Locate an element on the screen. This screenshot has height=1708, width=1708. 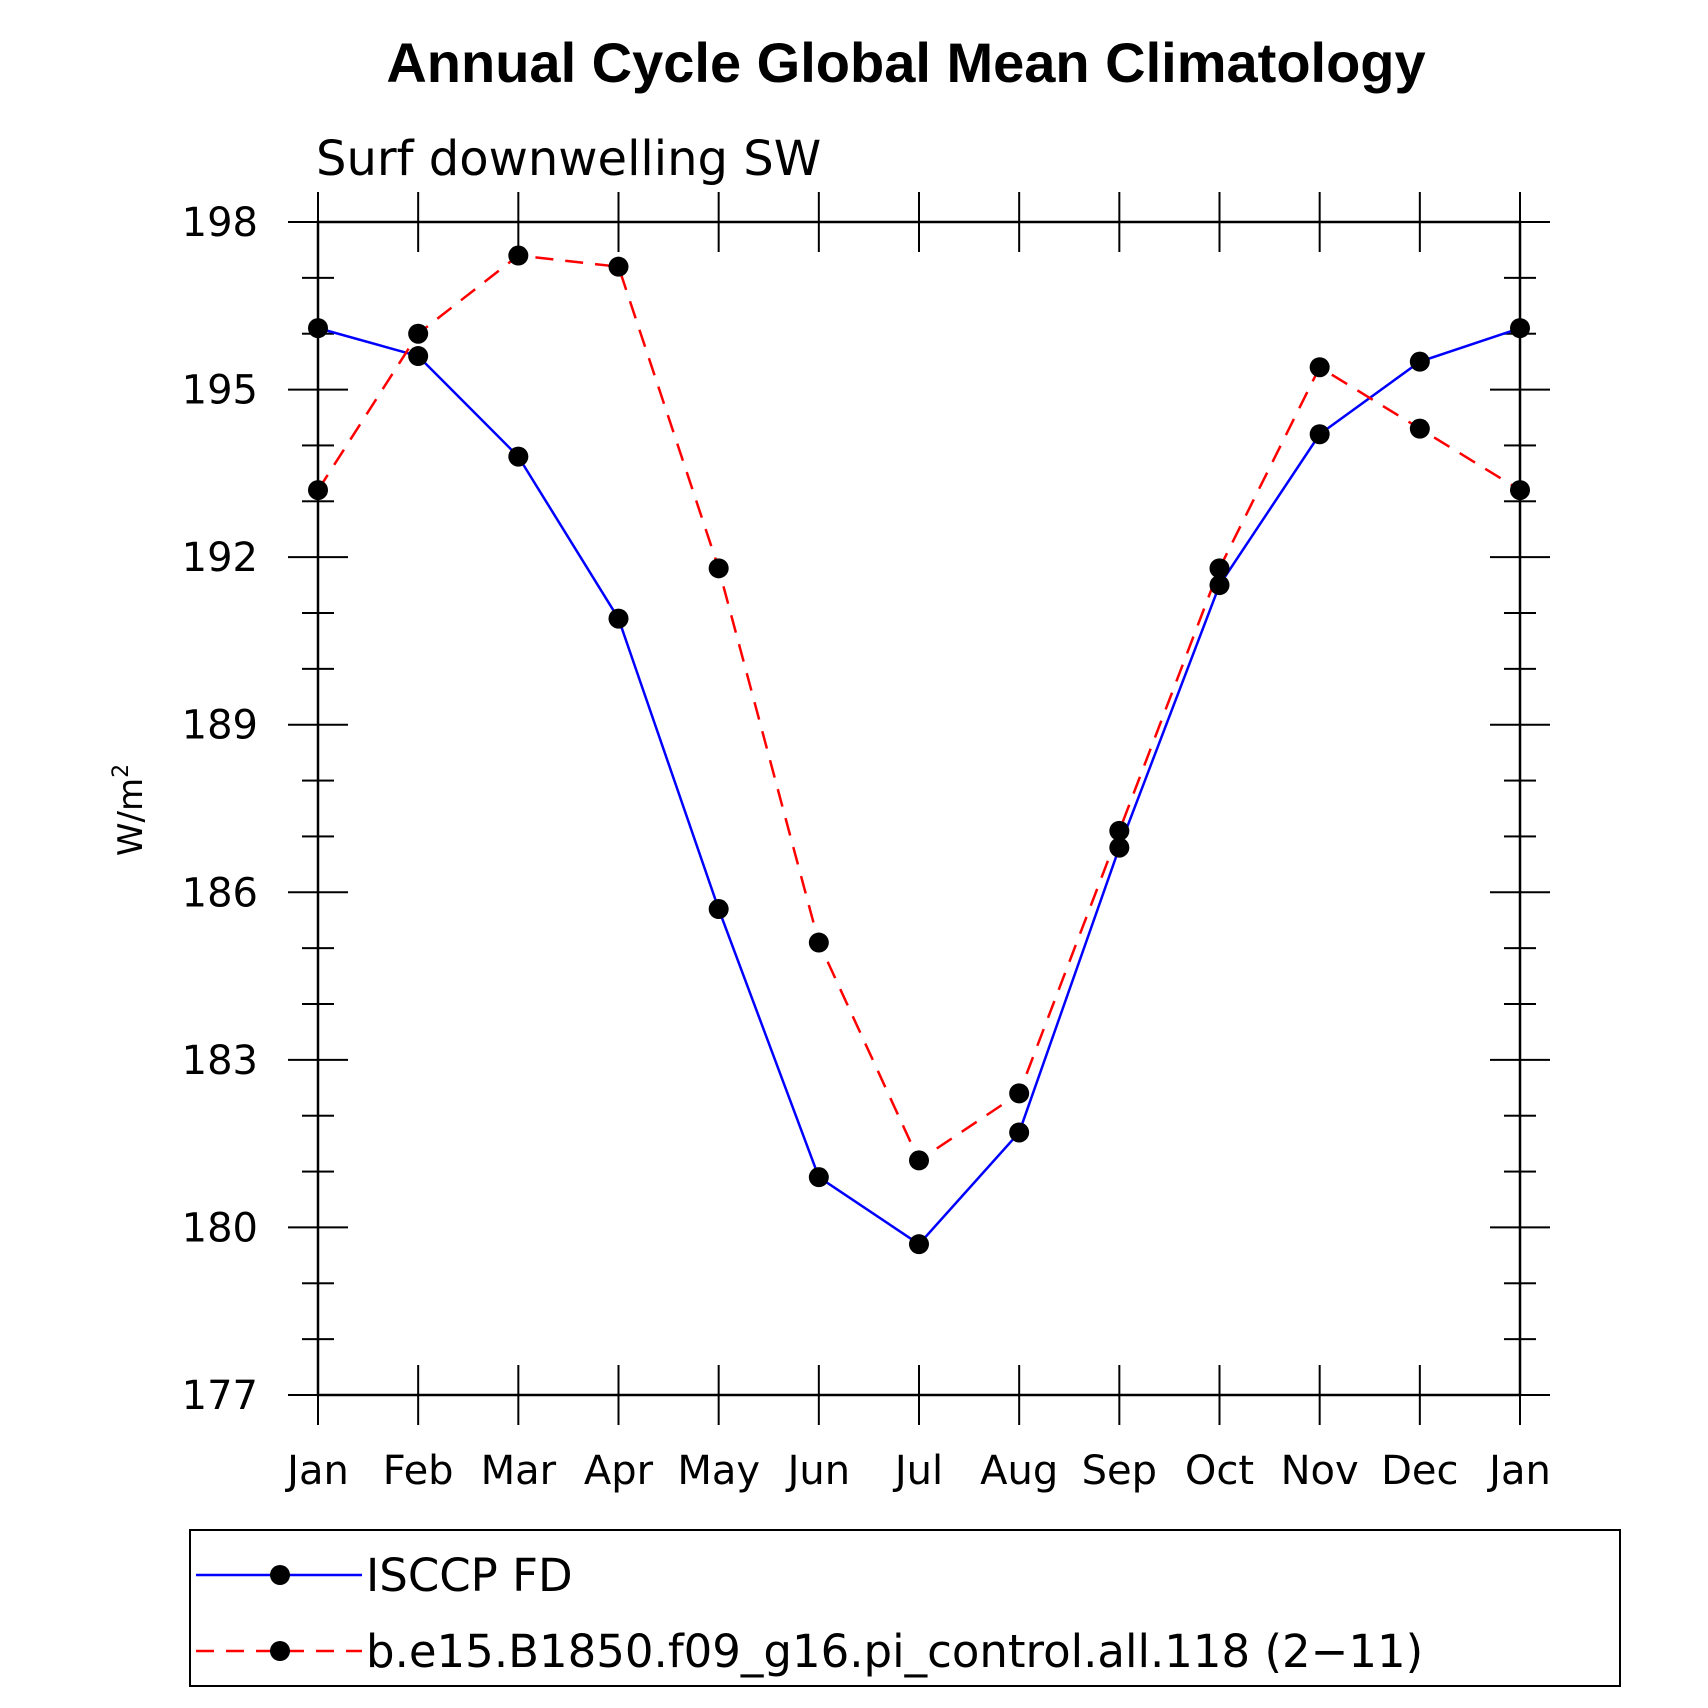
y-tick-label: 177 is located at coordinates (220, 1396).